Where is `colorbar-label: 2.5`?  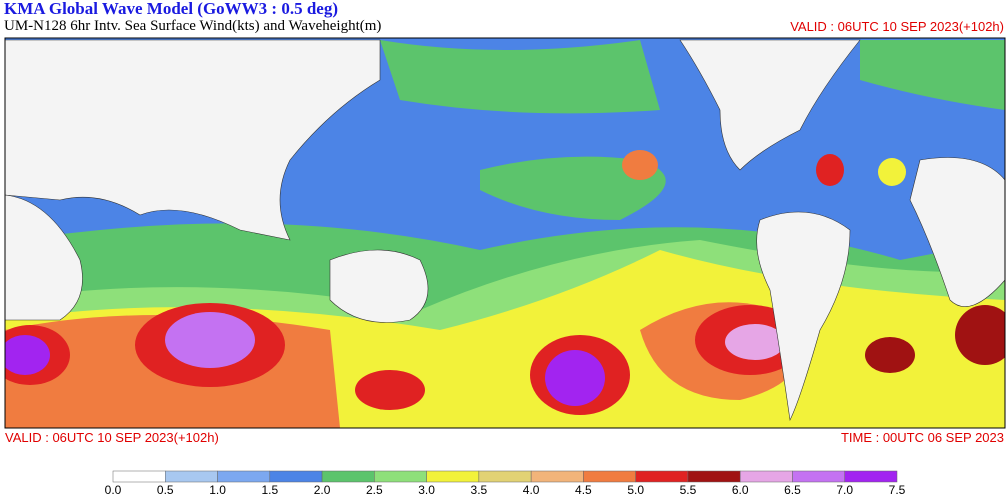
colorbar-label: 2.5 is located at coordinates (374, 489).